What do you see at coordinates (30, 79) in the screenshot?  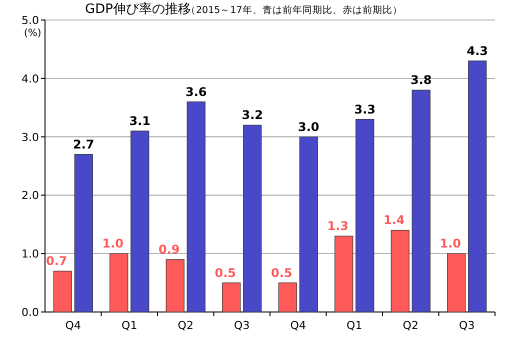 I see `y-tick-label: 4.0` at bounding box center [30, 79].